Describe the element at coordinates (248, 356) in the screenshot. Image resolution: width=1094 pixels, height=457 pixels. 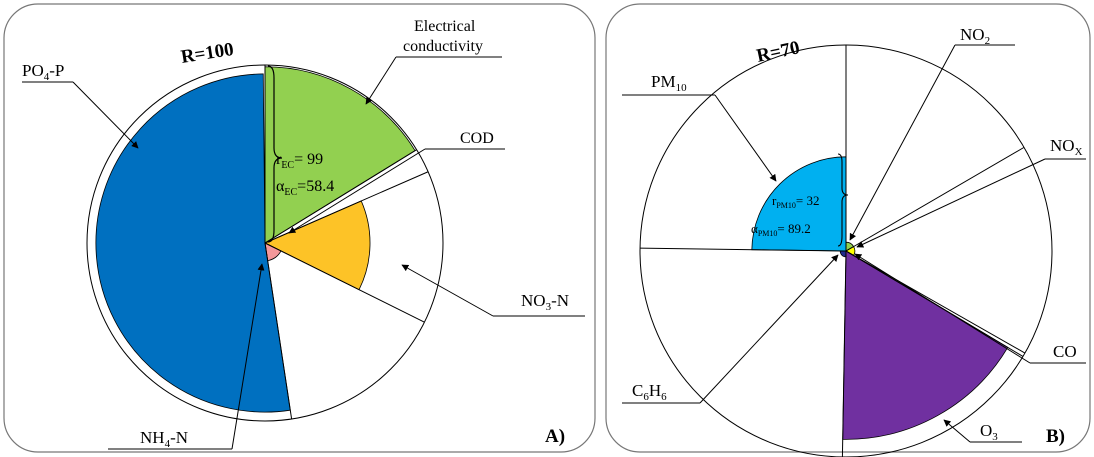
I see `nh4-leader-arrow` at that location.